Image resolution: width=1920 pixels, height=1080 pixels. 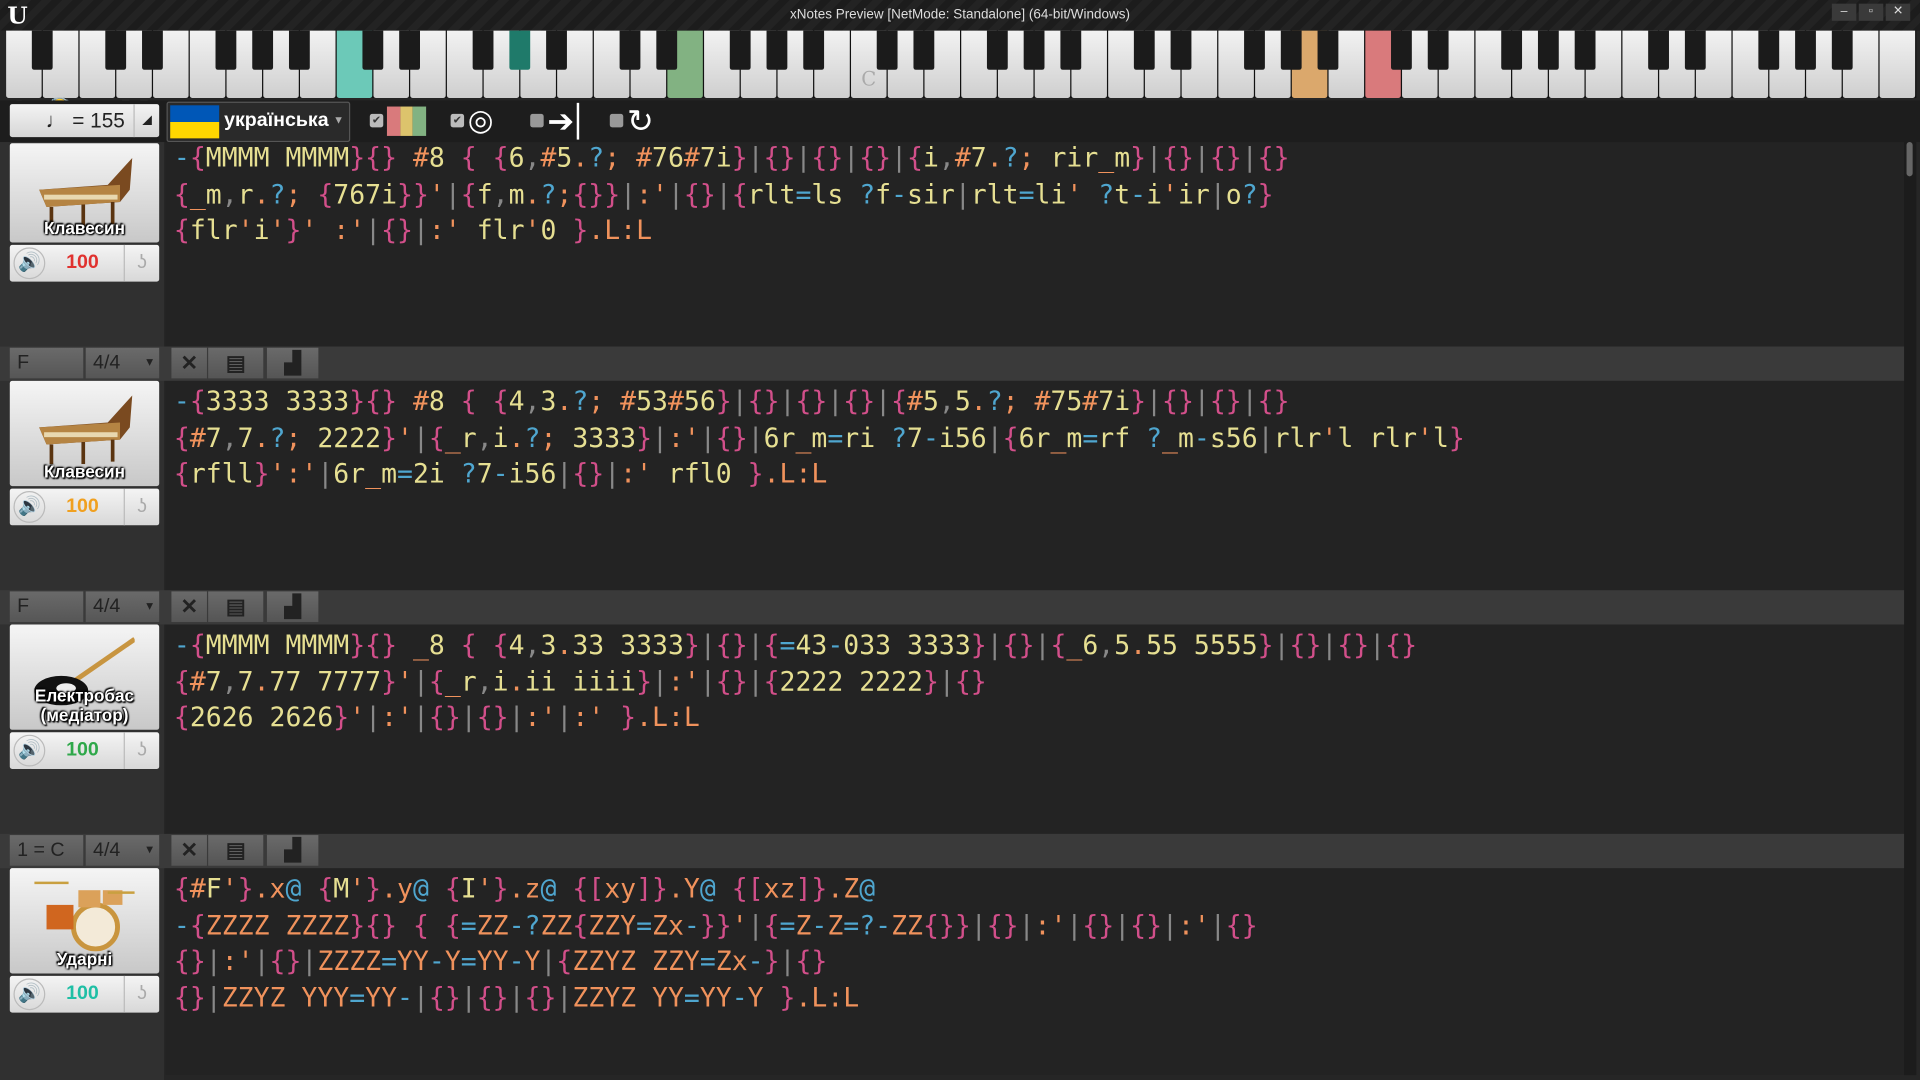 I want to click on listen-checkbox: ✔, so click(x=457, y=120).